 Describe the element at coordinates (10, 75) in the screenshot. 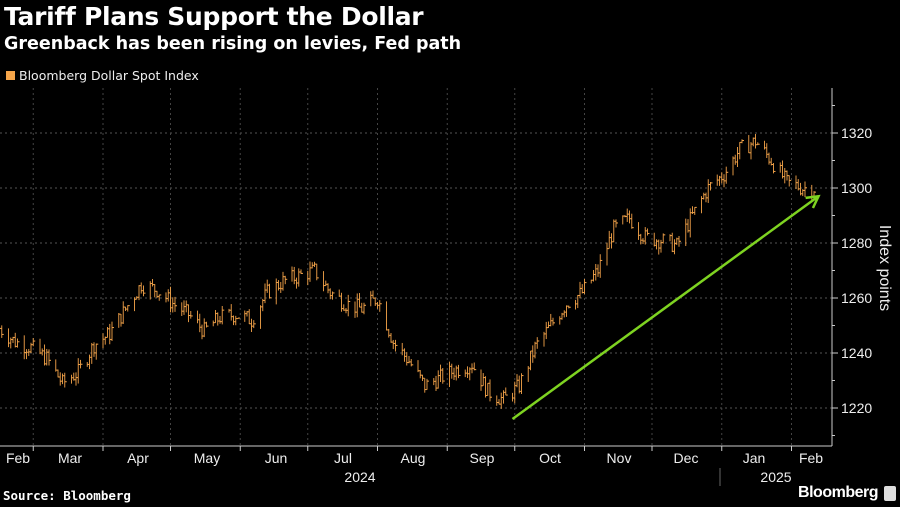

I see `legend-swatch` at that location.